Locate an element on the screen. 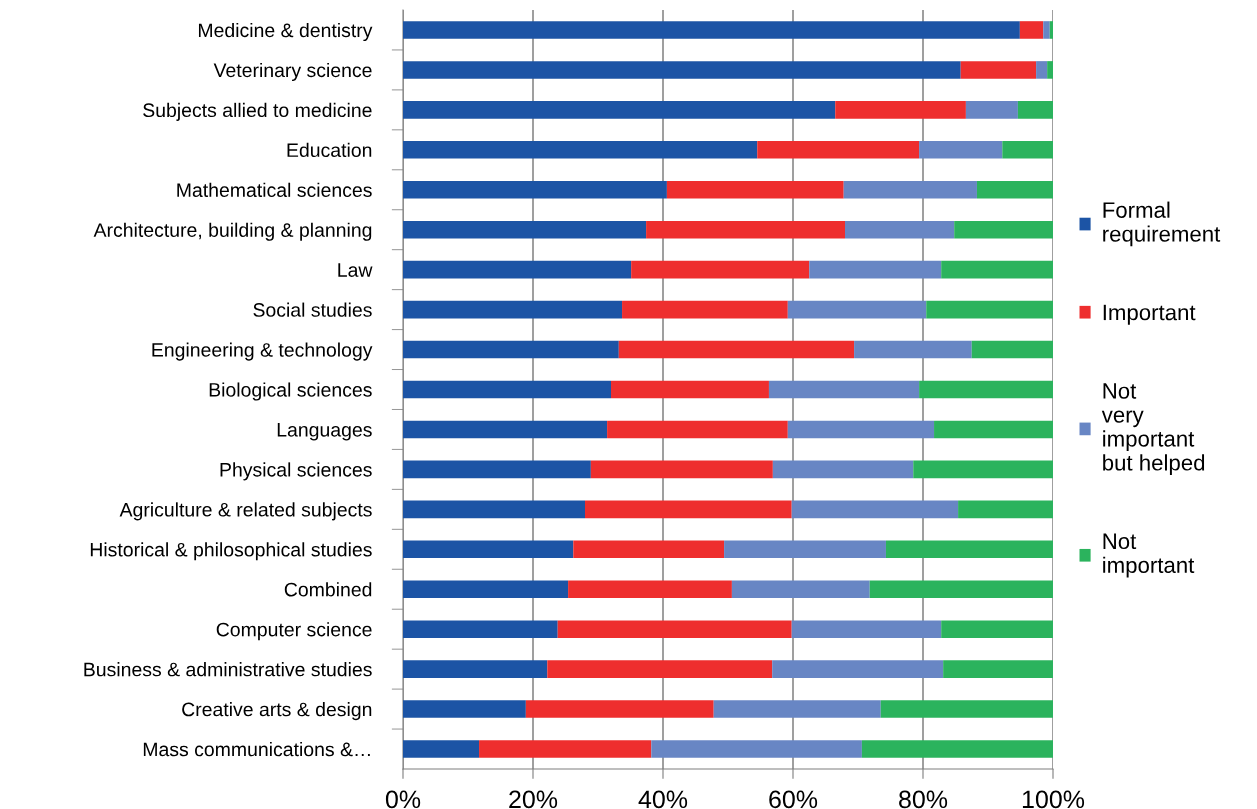 The width and height of the screenshot is (1257, 809). y-tick-label: Physical sciences is located at coordinates (296, 471).